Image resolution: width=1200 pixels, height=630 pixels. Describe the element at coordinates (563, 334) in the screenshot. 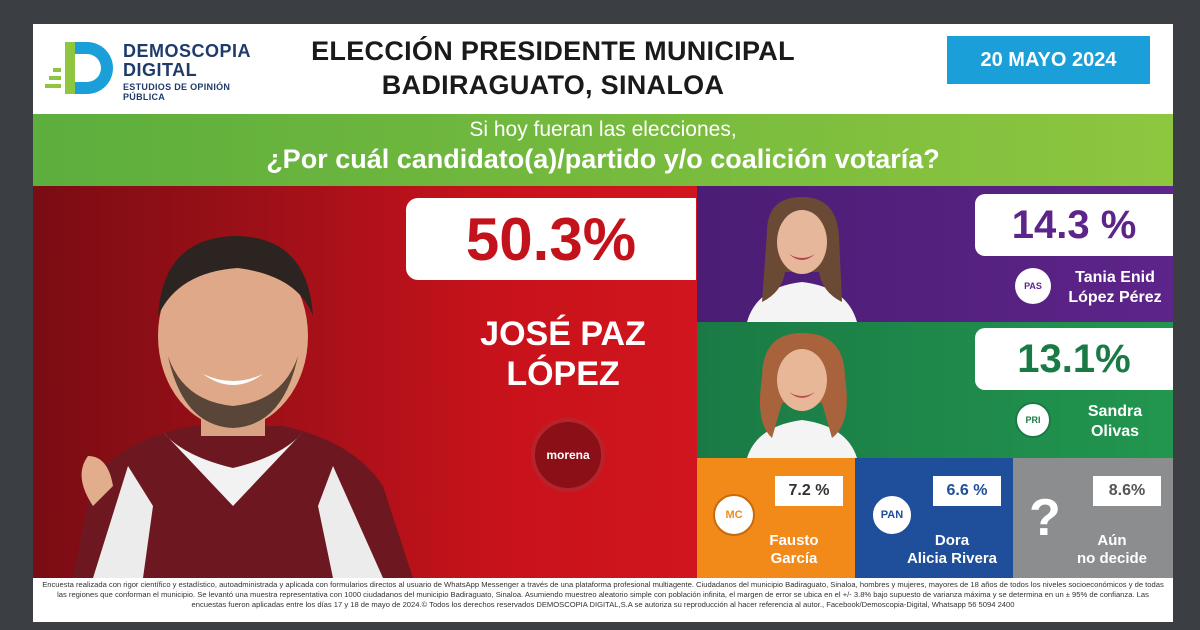

I see `leader-name-line1: JOSÉ PAZ` at that location.